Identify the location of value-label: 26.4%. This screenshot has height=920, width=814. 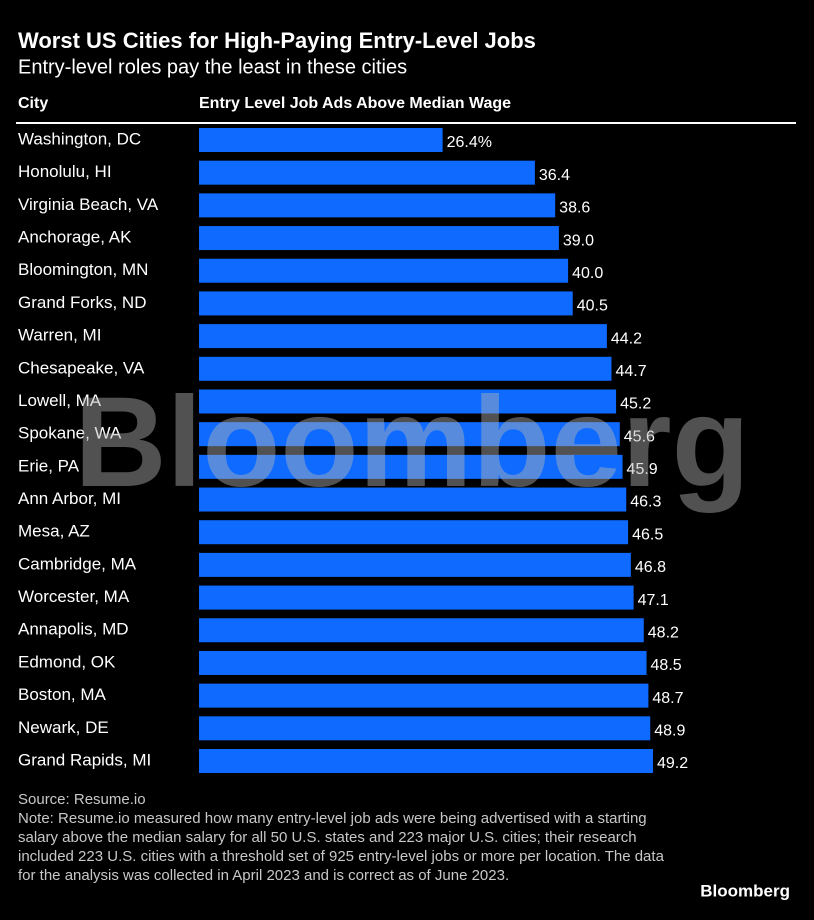
(469, 142).